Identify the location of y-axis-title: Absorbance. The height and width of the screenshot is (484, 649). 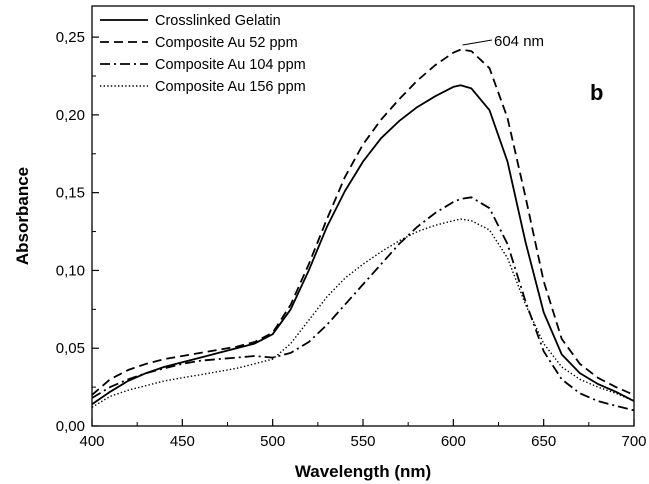
(22, 216).